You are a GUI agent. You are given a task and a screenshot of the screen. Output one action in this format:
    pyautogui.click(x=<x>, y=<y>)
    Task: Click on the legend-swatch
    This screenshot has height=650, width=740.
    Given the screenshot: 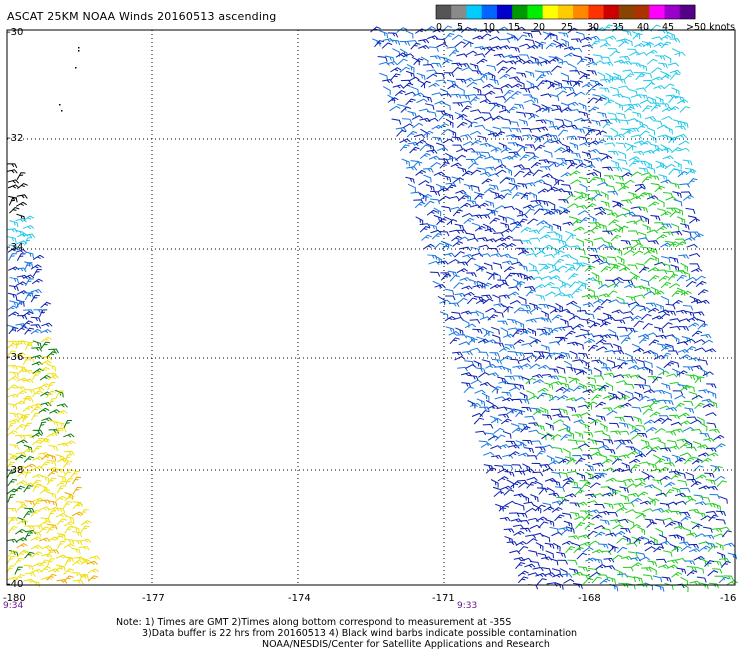 What is the action you would take?
    pyautogui.click(x=504, y=12)
    